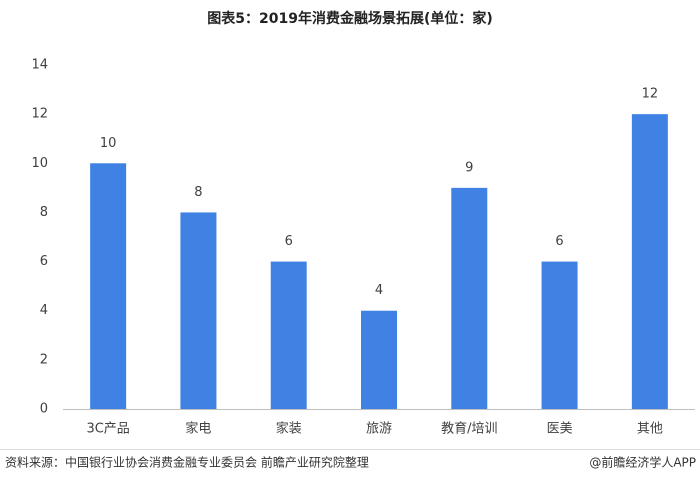 This screenshot has width=700, height=483. I want to click on data-label: 10, so click(108, 143).